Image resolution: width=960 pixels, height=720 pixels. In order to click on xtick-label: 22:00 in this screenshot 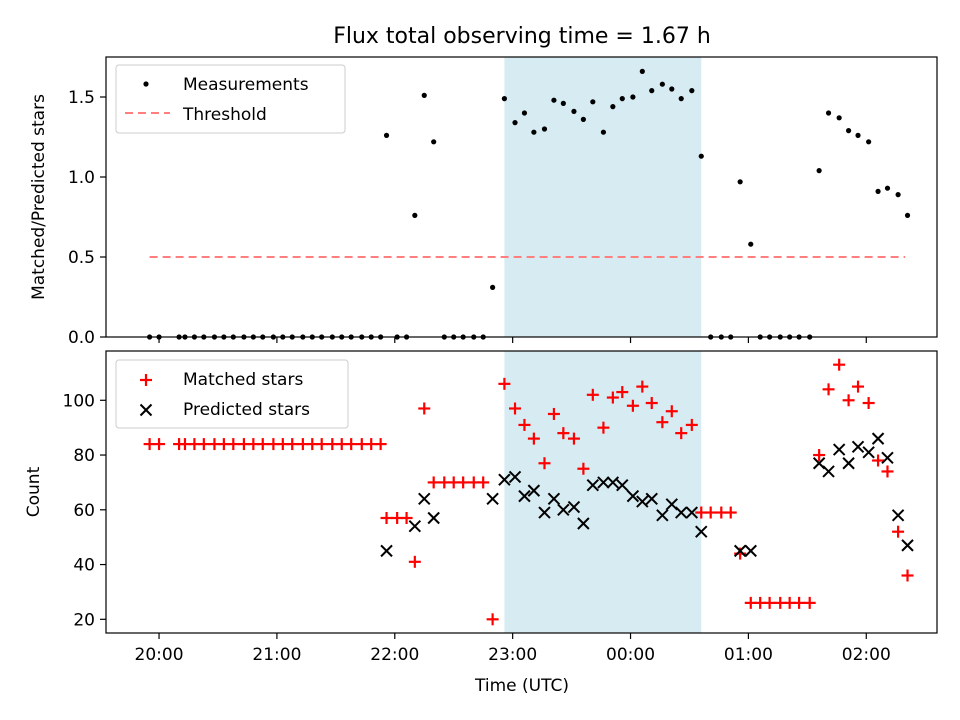, I will do `click(394, 655)`.